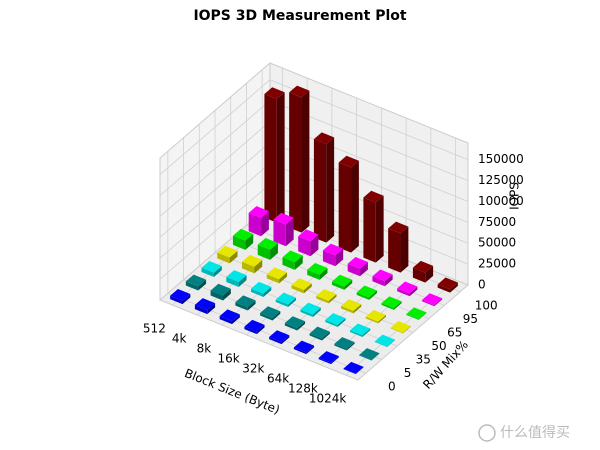  What do you see at coordinates (253, 369) in the screenshot?
I see `x-tick-label: 32k` at bounding box center [253, 369].